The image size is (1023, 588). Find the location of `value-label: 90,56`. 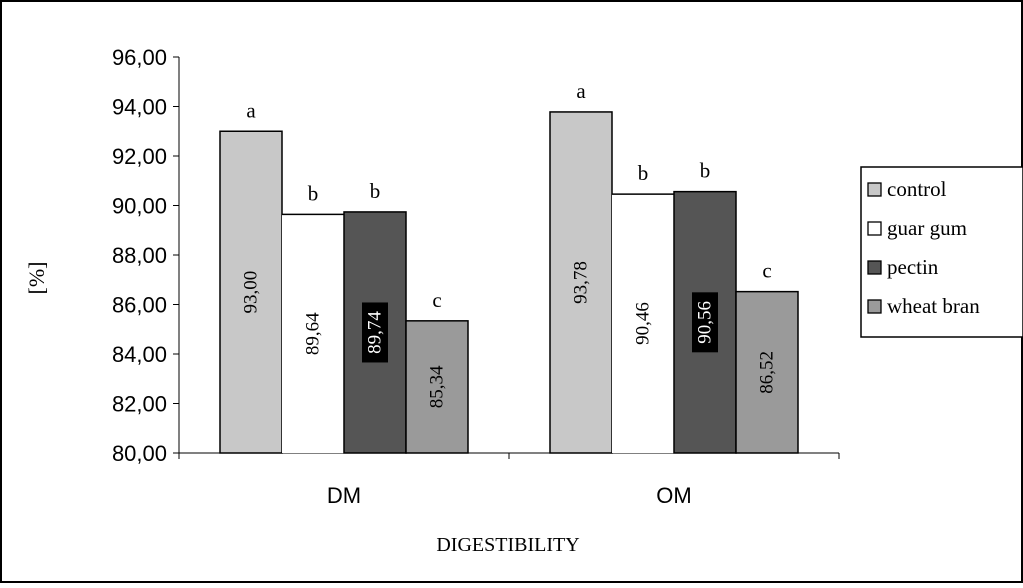

value-label: 90,56 is located at coordinates (705, 322).